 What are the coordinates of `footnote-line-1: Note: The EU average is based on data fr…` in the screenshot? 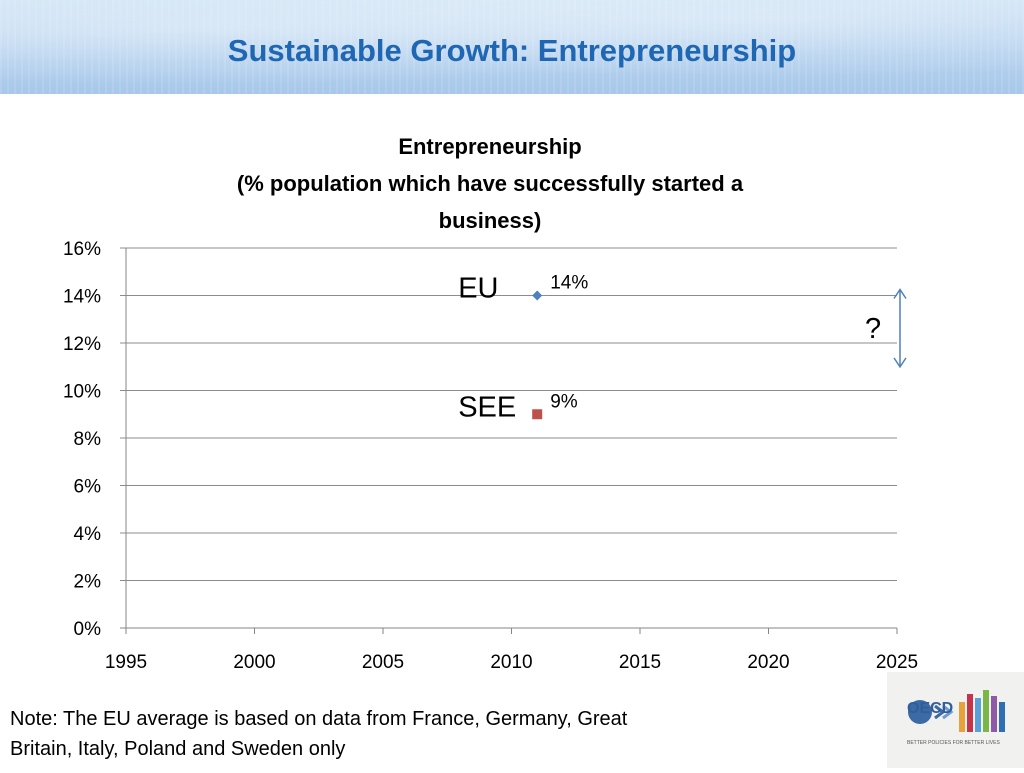 It's located at (319, 719).